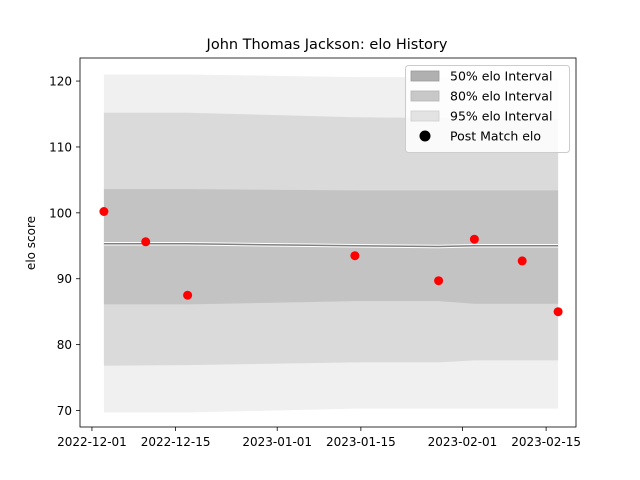 Image resolution: width=640 pixels, height=480 pixels. I want to click on x-tick-label: 2022-12-01, so click(92, 442).